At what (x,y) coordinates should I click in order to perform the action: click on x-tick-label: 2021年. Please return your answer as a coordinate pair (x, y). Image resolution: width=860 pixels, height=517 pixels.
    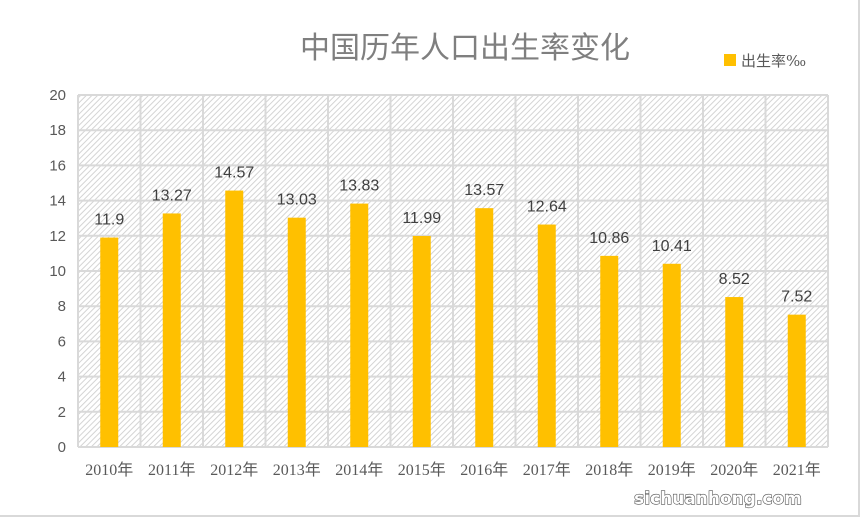
    Looking at the image, I should click on (797, 470).